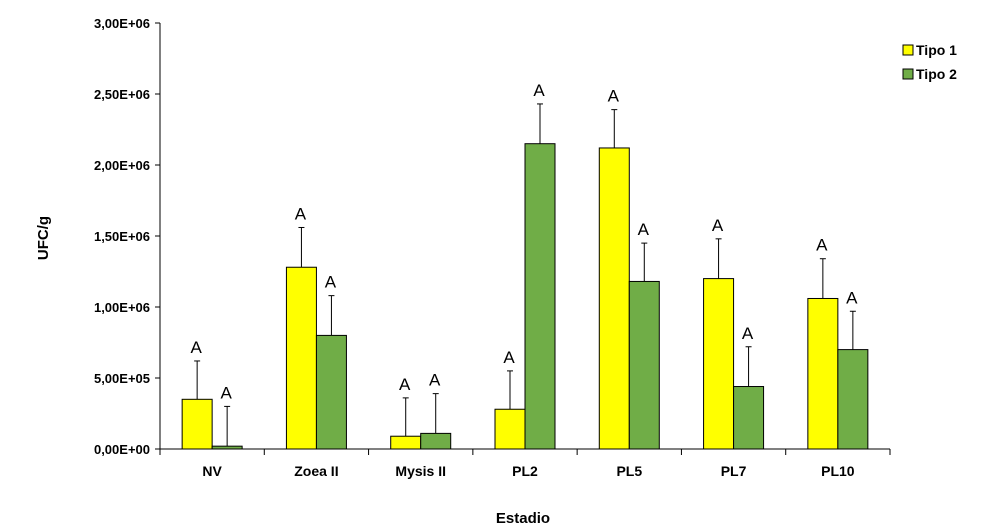  I want to click on legend-label: Tipo 1, so click(936, 50).